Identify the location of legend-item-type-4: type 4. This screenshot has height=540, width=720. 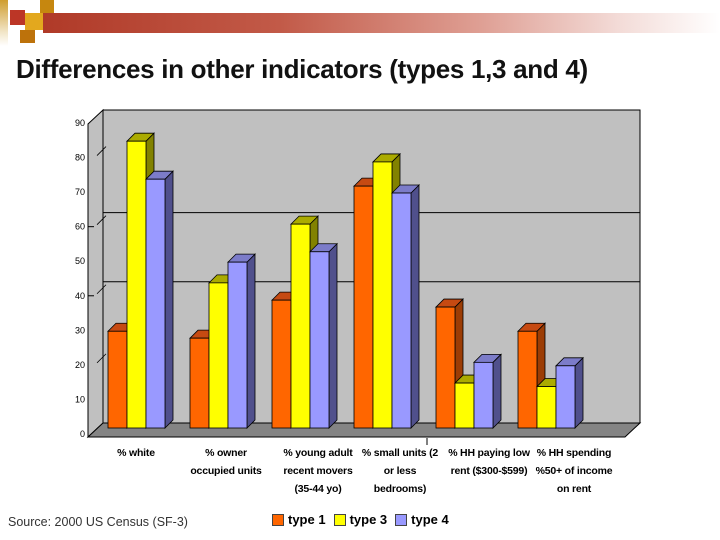
(422, 519).